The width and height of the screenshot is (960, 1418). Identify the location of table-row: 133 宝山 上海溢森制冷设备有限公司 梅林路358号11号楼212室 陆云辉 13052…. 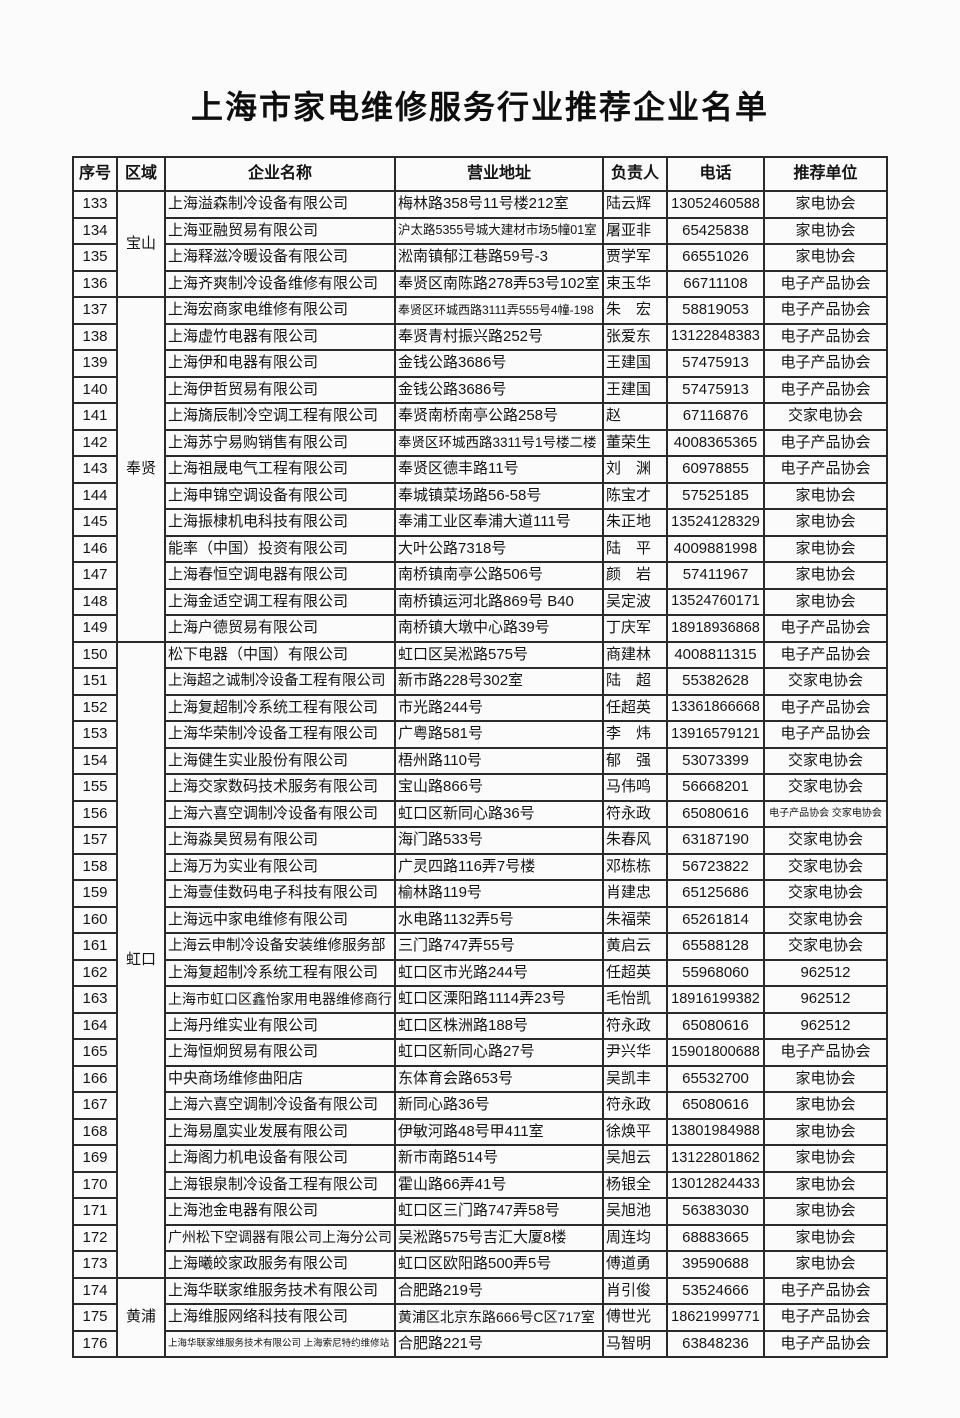
(480, 244).